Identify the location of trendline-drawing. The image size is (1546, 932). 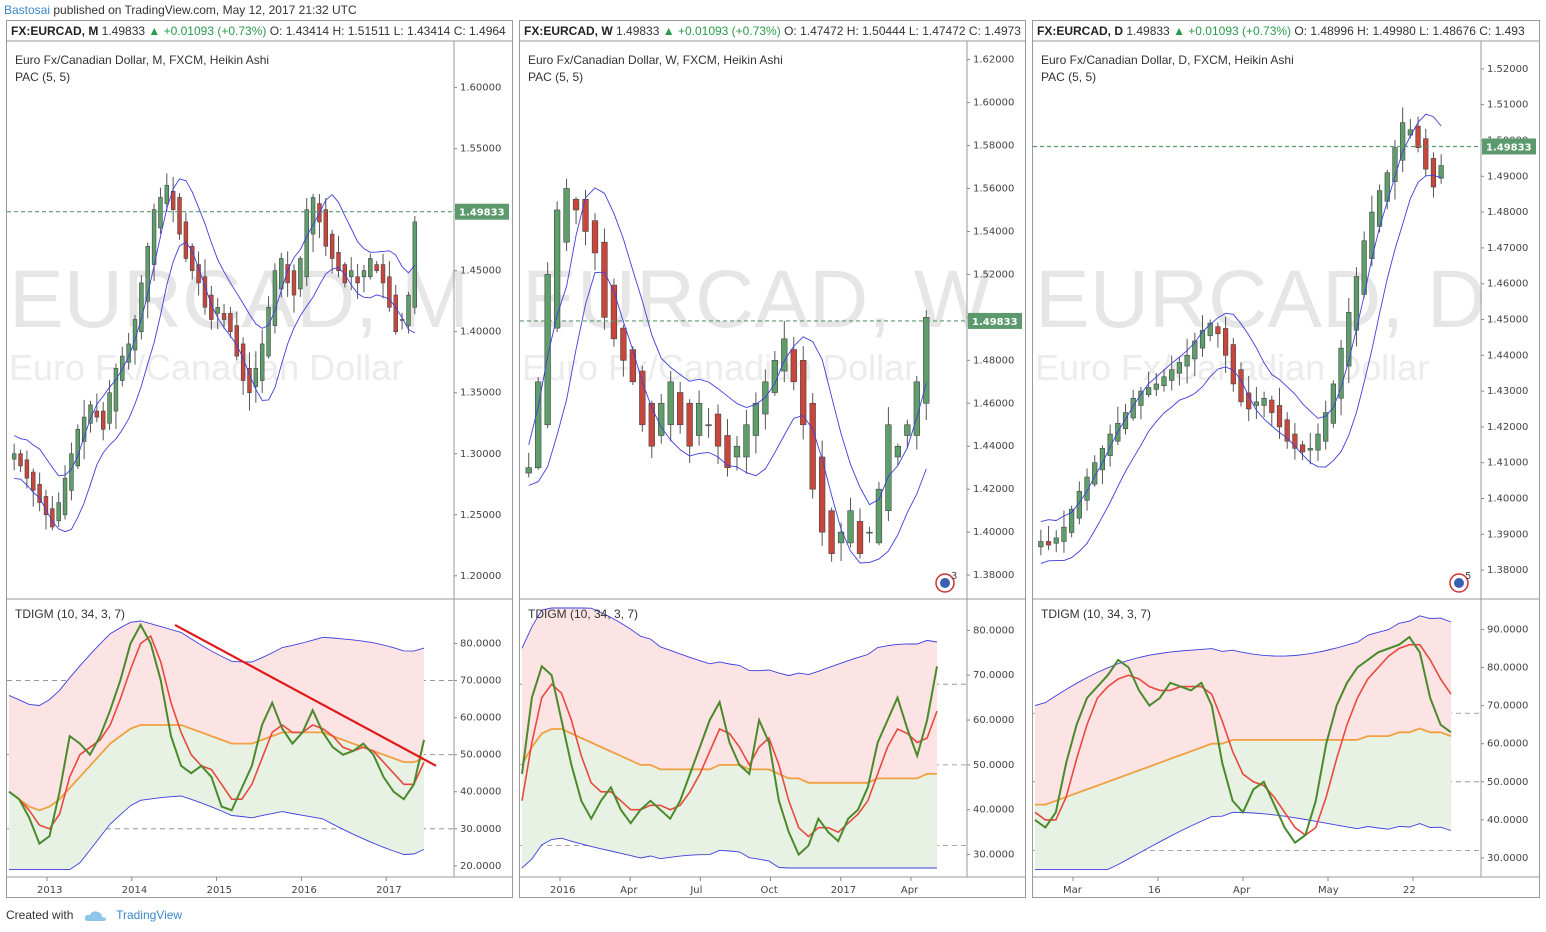
(305, 695).